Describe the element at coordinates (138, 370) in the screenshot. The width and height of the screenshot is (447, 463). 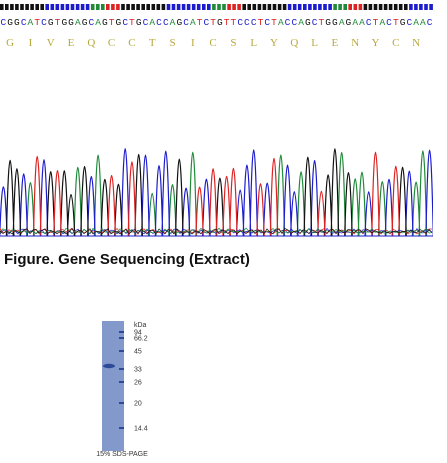
I see `marker-label: 33` at that location.